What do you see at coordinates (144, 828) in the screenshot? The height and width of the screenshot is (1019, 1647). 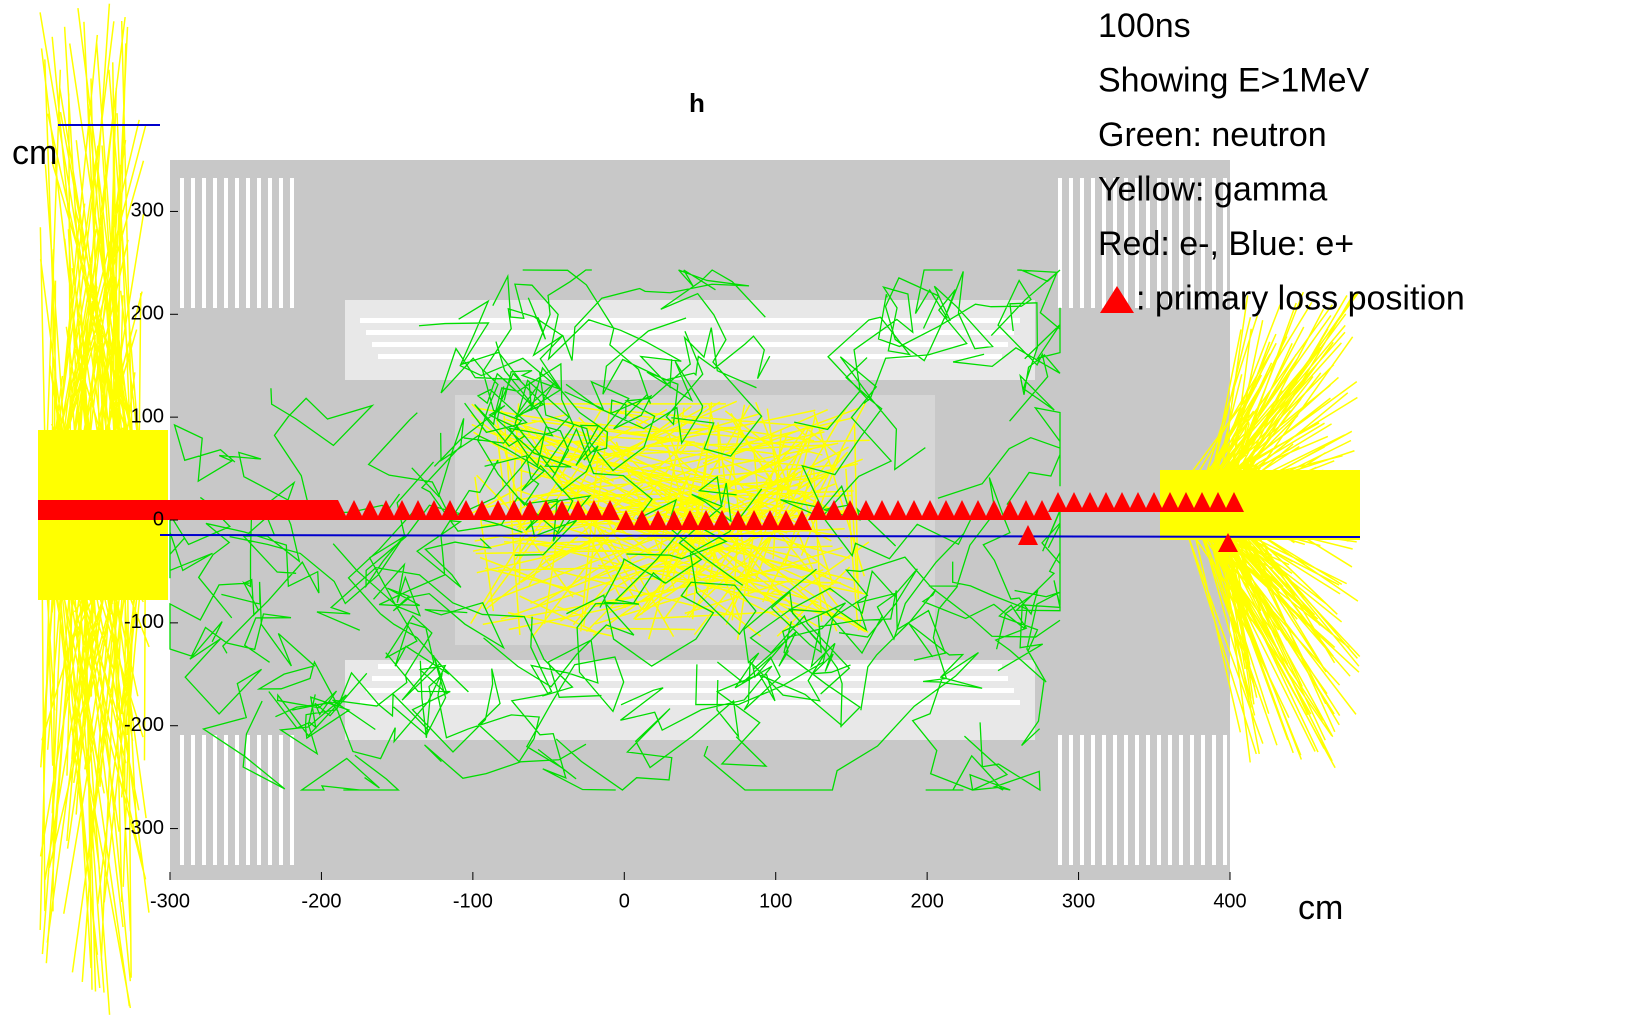 I see `y-tick-label: -300` at bounding box center [144, 828].